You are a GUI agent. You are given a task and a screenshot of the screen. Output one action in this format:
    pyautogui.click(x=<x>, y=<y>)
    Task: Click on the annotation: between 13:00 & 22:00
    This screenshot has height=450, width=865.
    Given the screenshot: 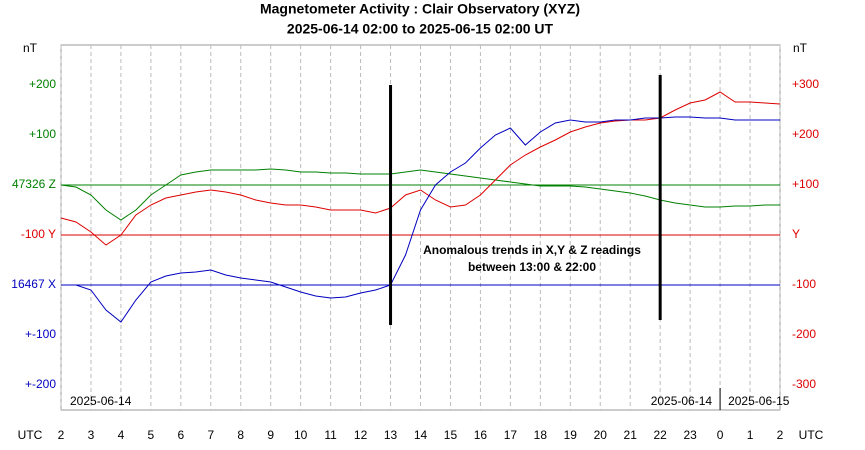 What is the action you would take?
    pyautogui.click(x=532, y=267)
    